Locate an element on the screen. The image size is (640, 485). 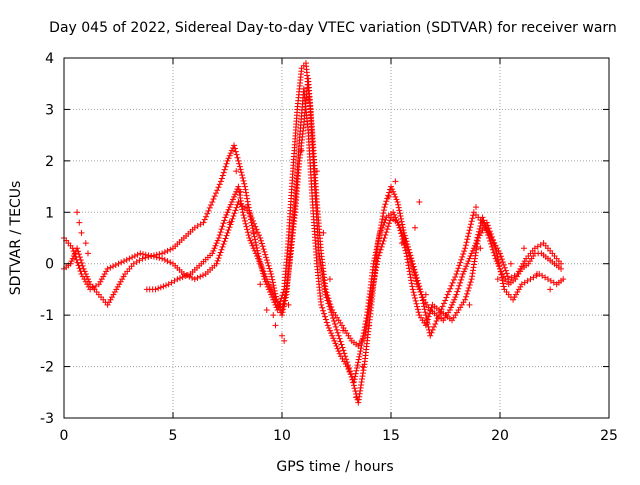
y-tick-label: 1 is located at coordinates (49, 213).